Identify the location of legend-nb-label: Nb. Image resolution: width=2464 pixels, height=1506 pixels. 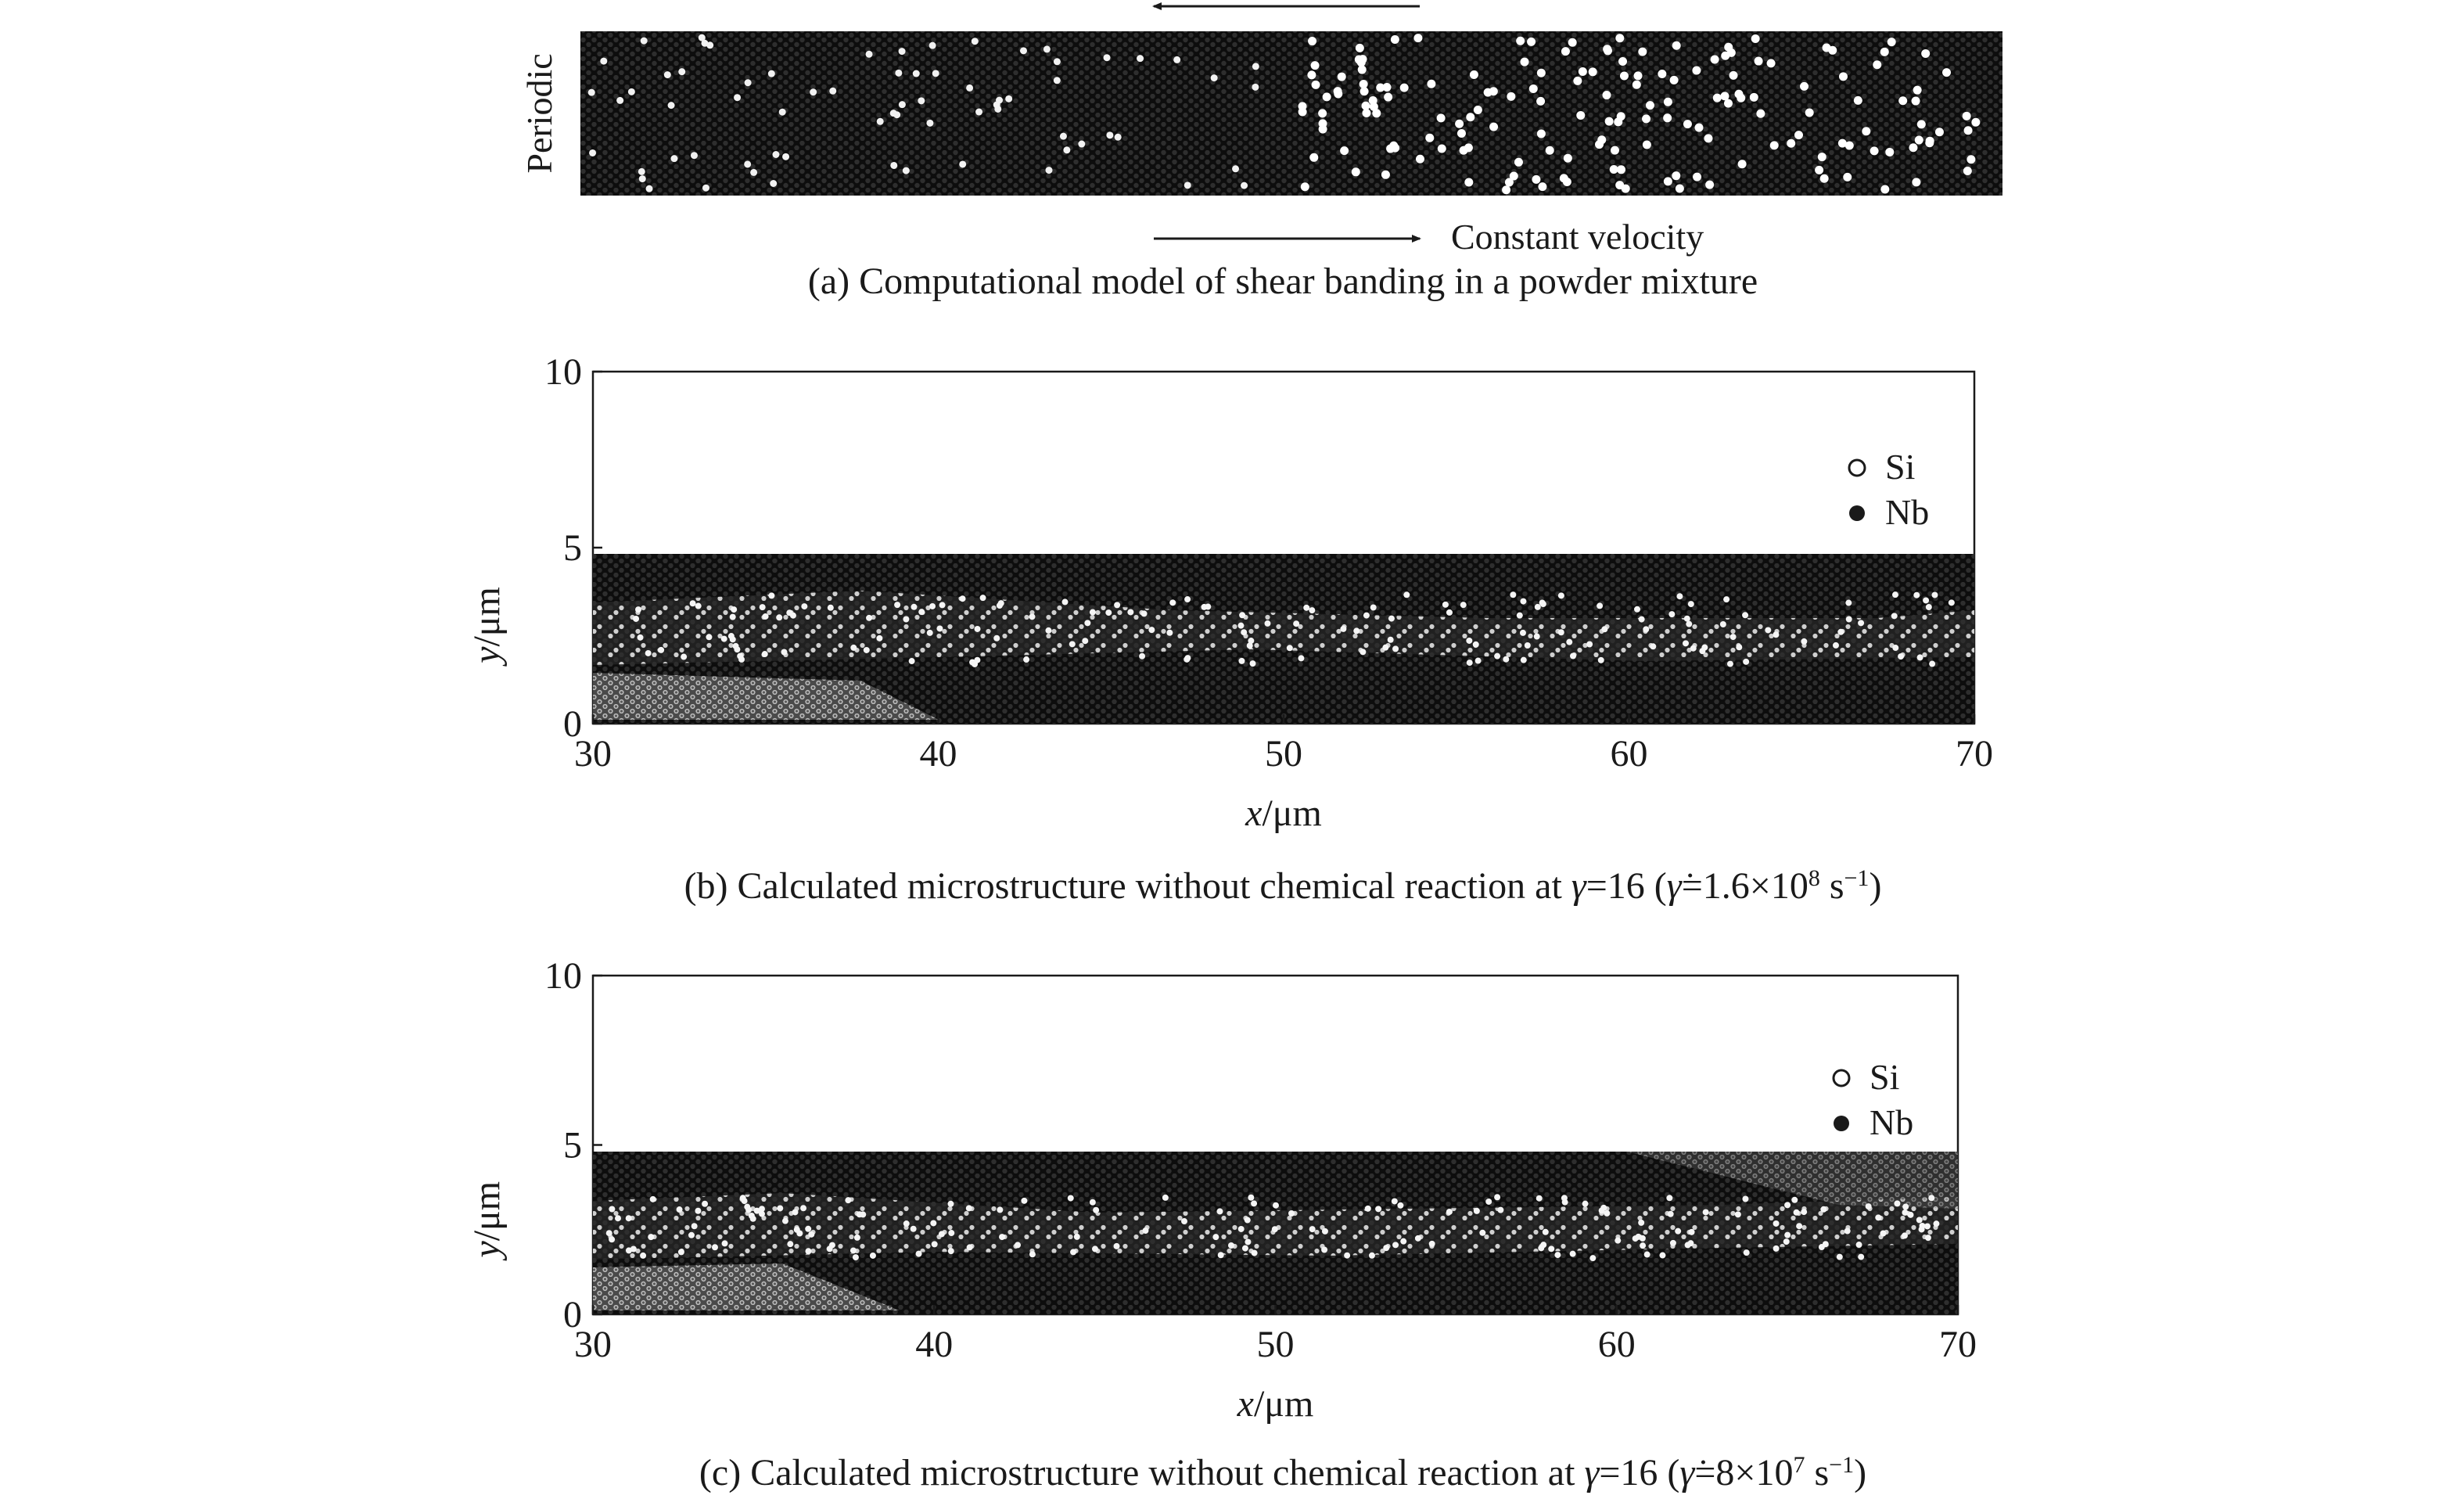
(1907, 512).